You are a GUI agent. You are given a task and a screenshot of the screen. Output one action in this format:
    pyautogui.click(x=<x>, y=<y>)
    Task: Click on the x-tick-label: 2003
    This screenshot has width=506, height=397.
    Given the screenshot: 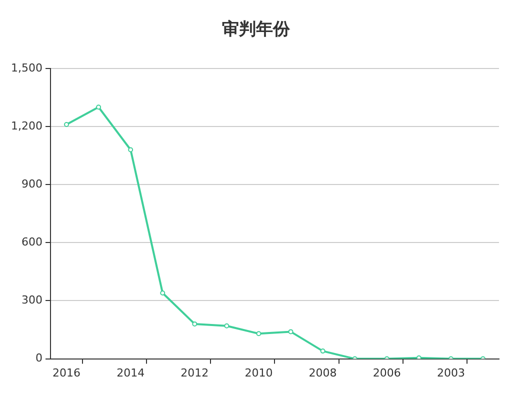 What is the action you would take?
    pyautogui.click(x=450, y=373)
    